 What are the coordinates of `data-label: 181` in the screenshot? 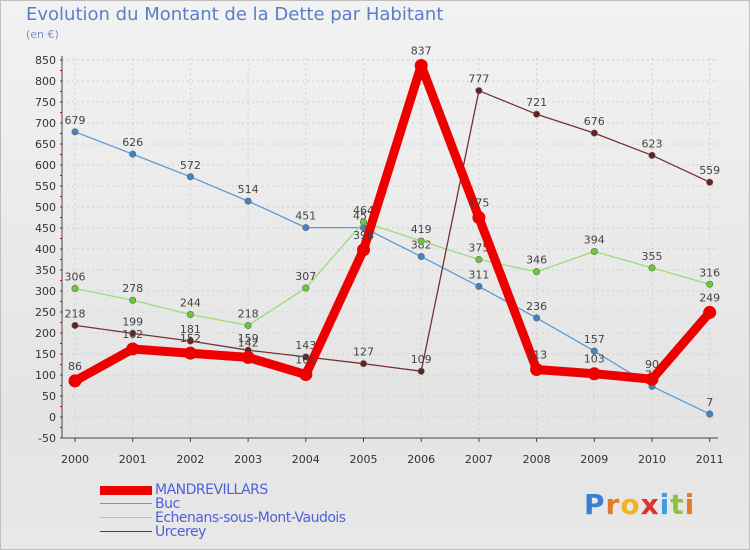 It's located at (190, 329).